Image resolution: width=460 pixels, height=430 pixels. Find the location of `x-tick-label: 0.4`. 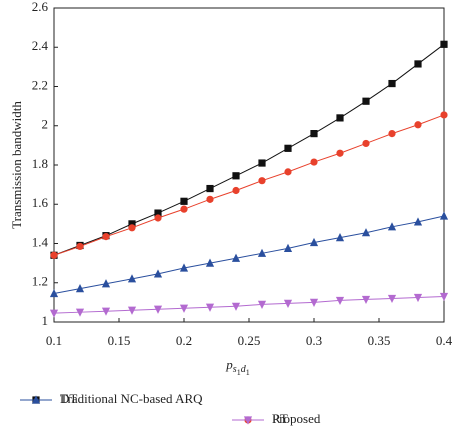

x-tick-label: 0.4 is located at coordinates (444, 340).